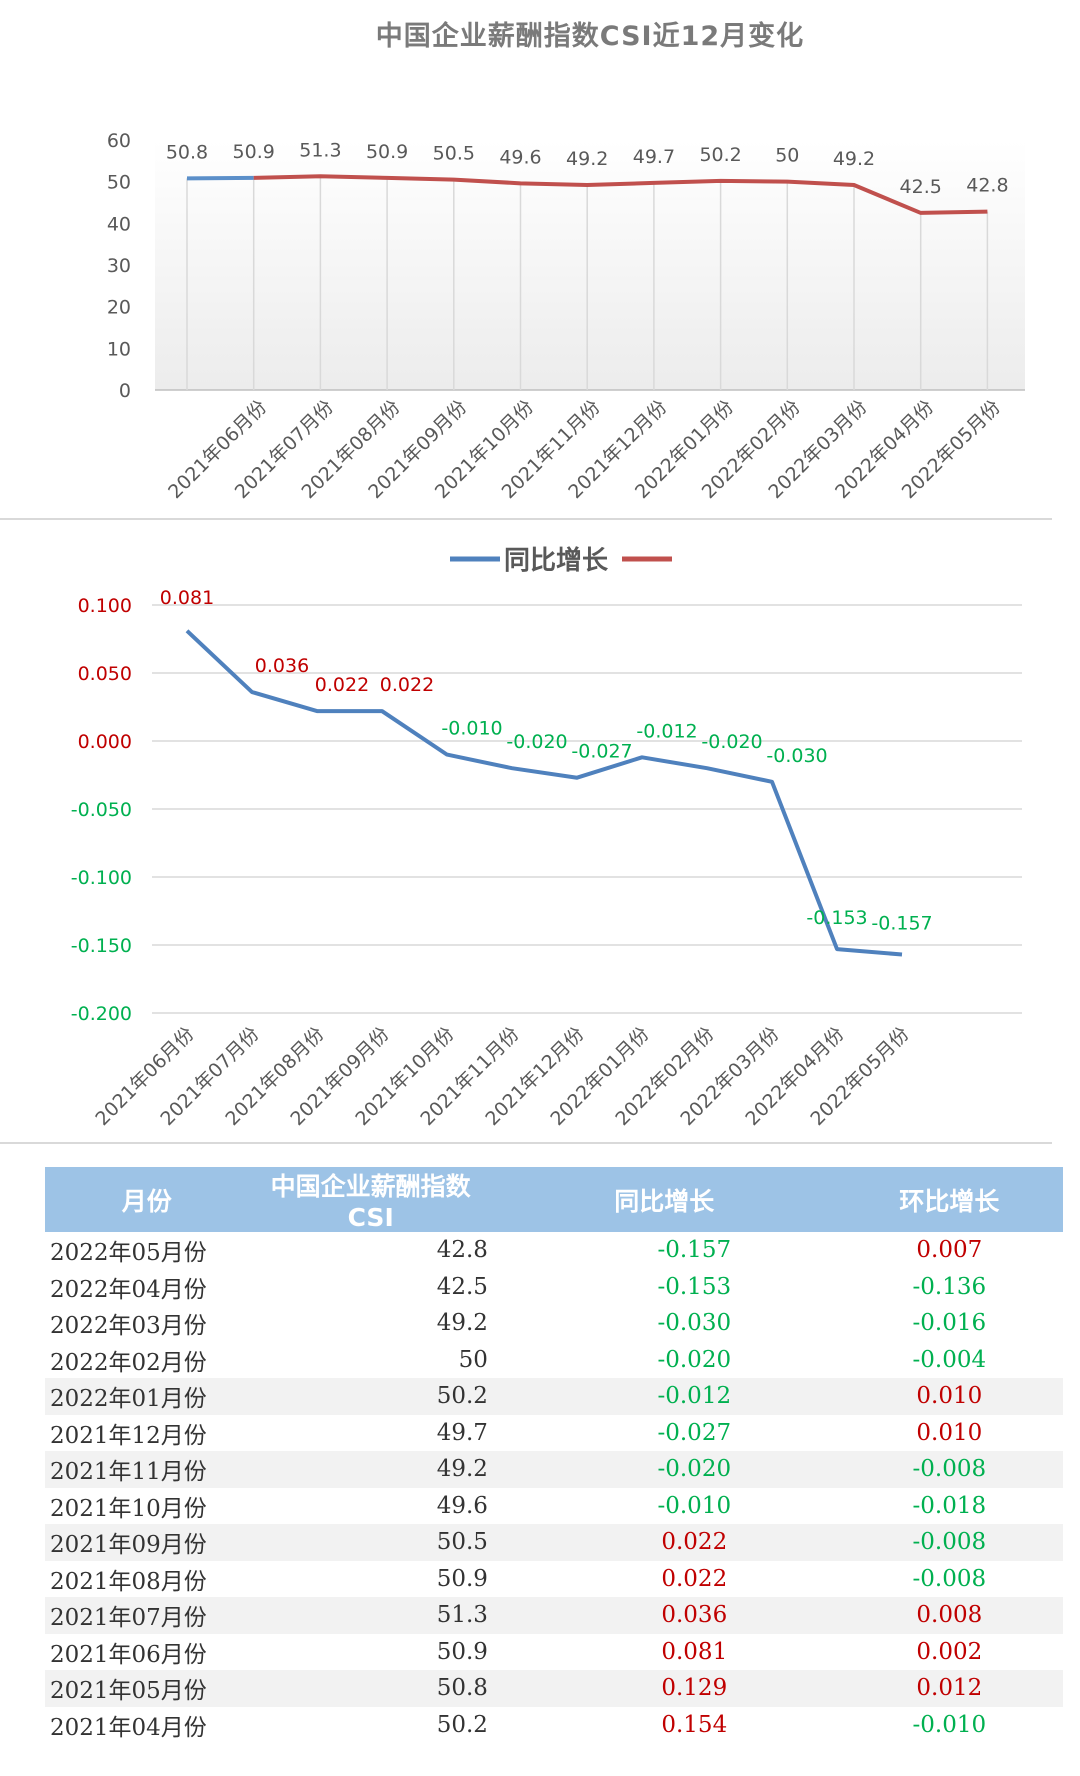 This screenshot has width=1080, height=1776. I want to click on cell-month: 2021年12月份, so click(128, 1435).